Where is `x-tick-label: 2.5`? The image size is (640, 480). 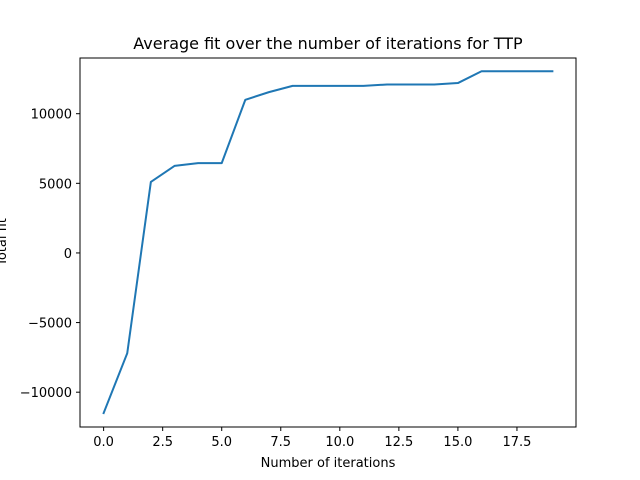
x-tick-label: 2.5 is located at coordinates (162, 442).